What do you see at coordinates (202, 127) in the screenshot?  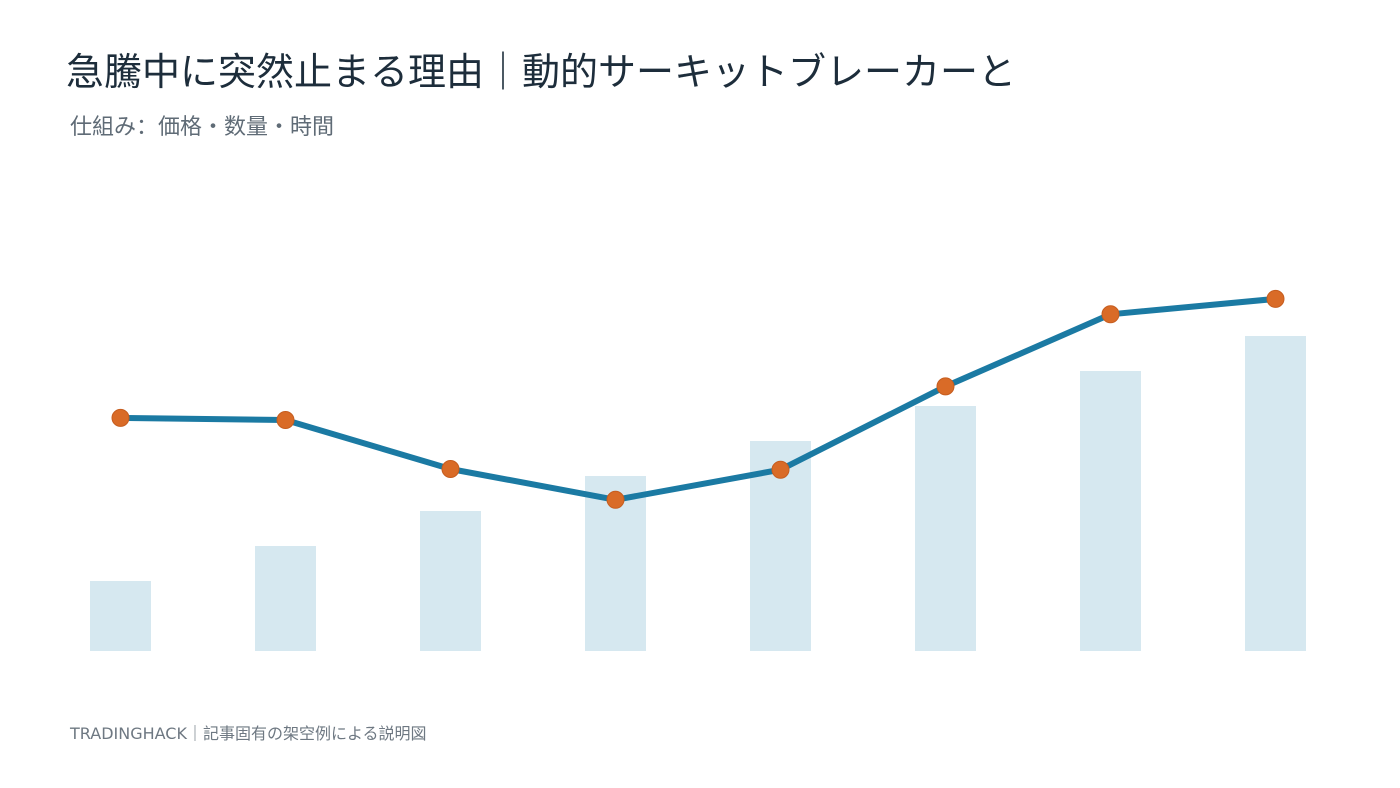 I see `chart-subtitle: 仕組み：価格・数量・時間` at bounding box center [202, 127].